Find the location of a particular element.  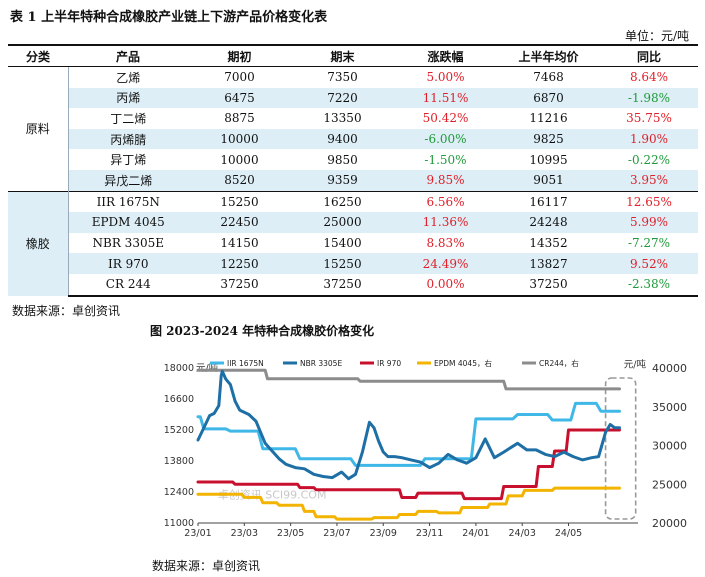

table-row: 丙烯 6475 7220 11.51% 6870 -1.98% is located at coordinates (353, 98).